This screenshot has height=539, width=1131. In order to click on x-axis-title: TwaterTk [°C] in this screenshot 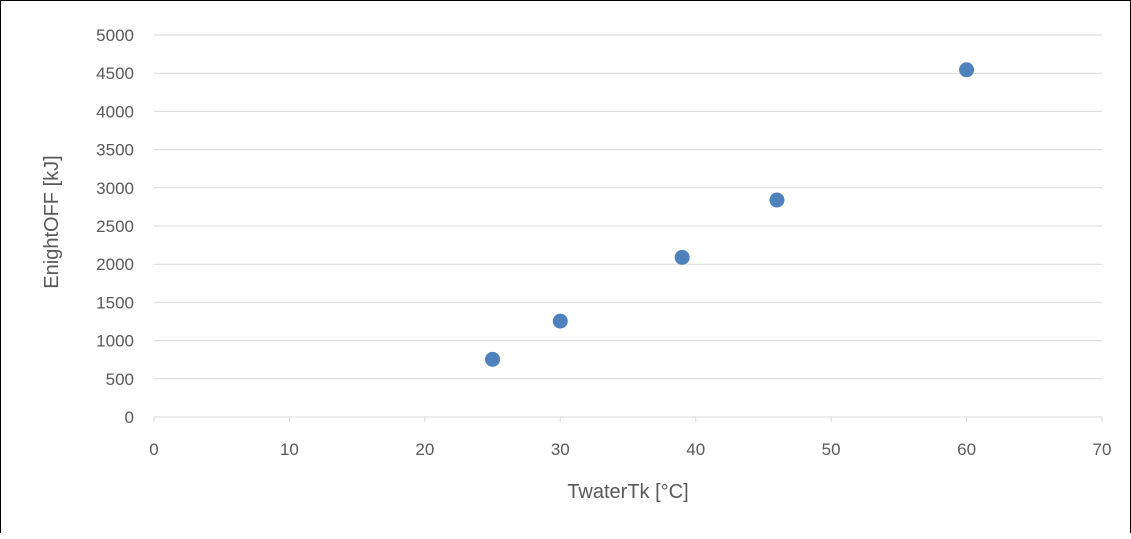, I will do `click(627, 492)`.